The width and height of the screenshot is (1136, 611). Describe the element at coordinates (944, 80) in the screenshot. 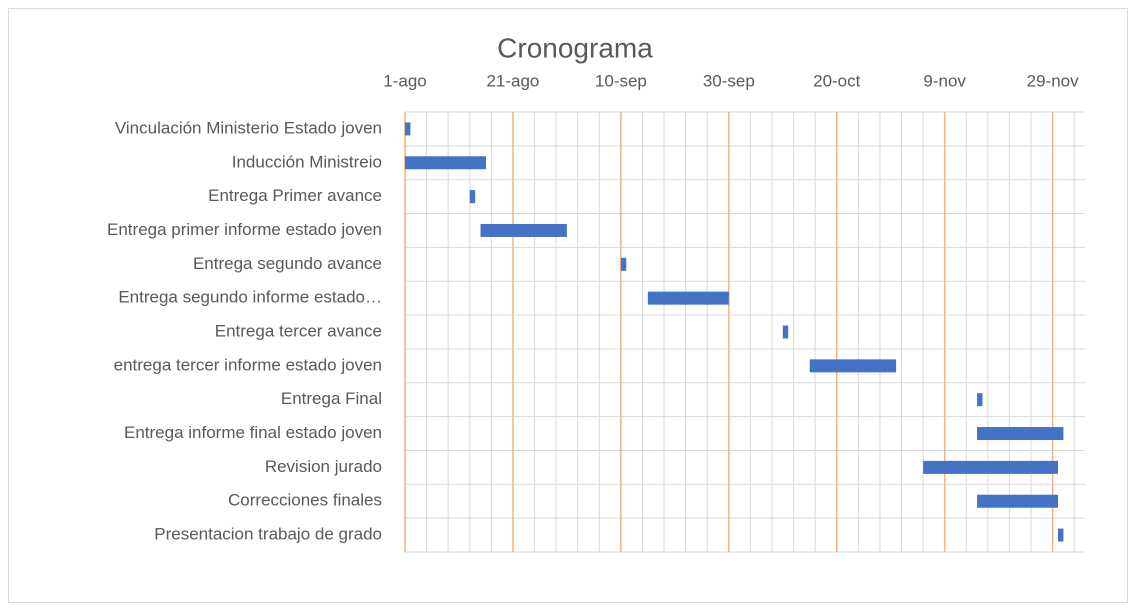

I see `x-tick-label: 9-nov` at that location.